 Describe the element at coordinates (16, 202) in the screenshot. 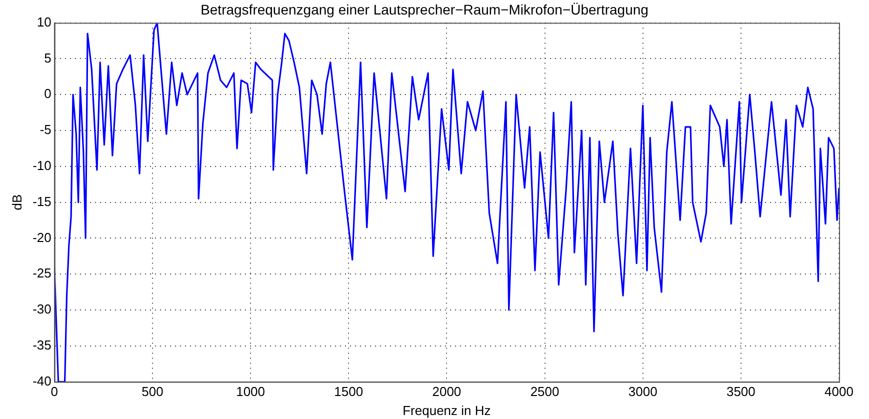

I see `y-axis-title: dB` at that location.